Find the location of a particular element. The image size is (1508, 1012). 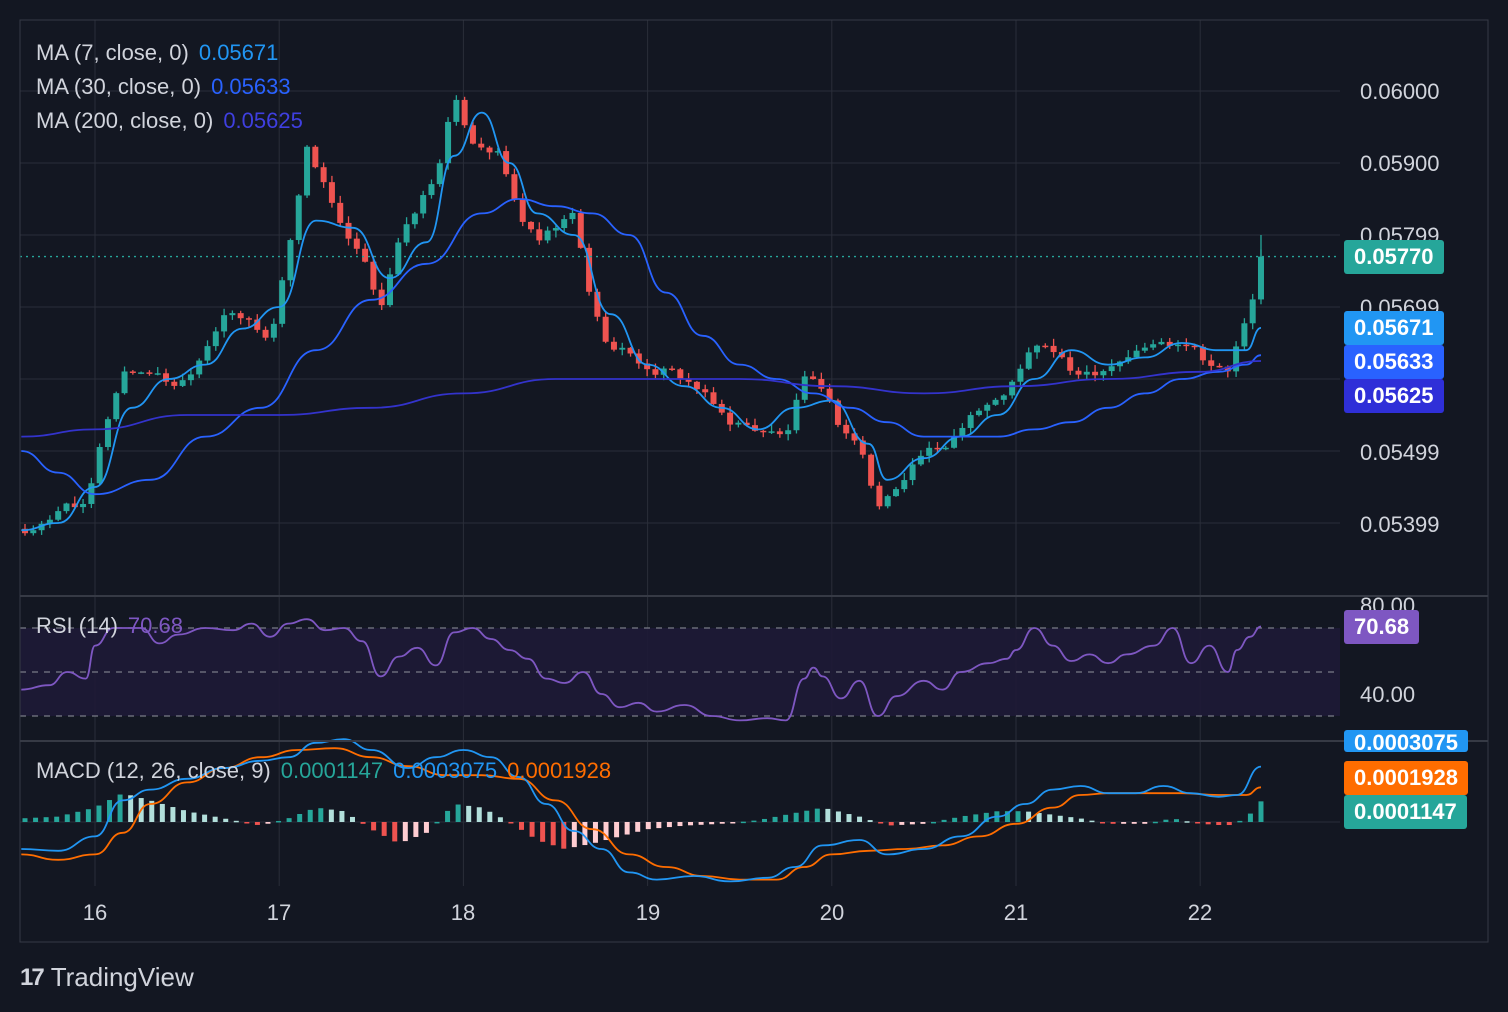

tradingview-wordmark: TradingView is located at coordinates (122, 977).